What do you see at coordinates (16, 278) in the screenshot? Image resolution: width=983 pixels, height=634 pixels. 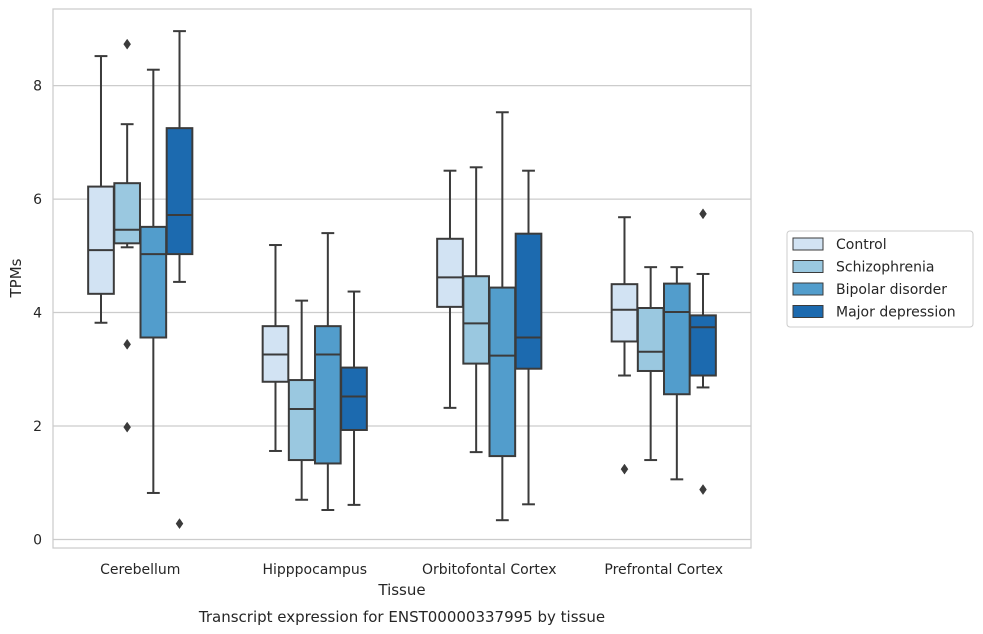 I see `y-axis-label: TPMs` at bounding box center [16, 278].